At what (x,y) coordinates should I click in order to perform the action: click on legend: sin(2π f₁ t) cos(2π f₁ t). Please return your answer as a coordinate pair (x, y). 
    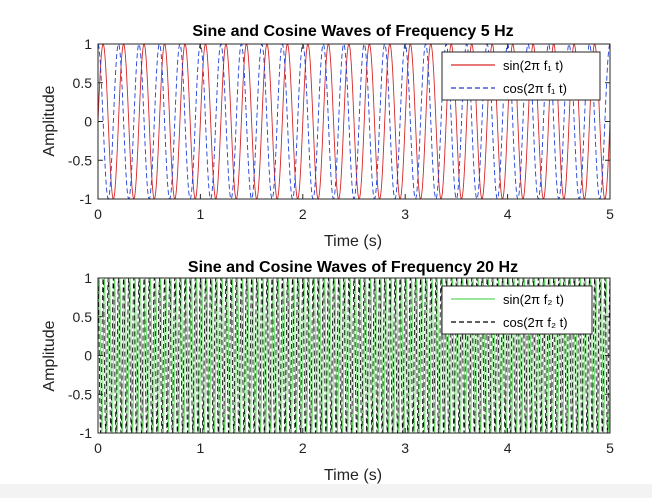
    Looking at the image, I should click on (521, 76).